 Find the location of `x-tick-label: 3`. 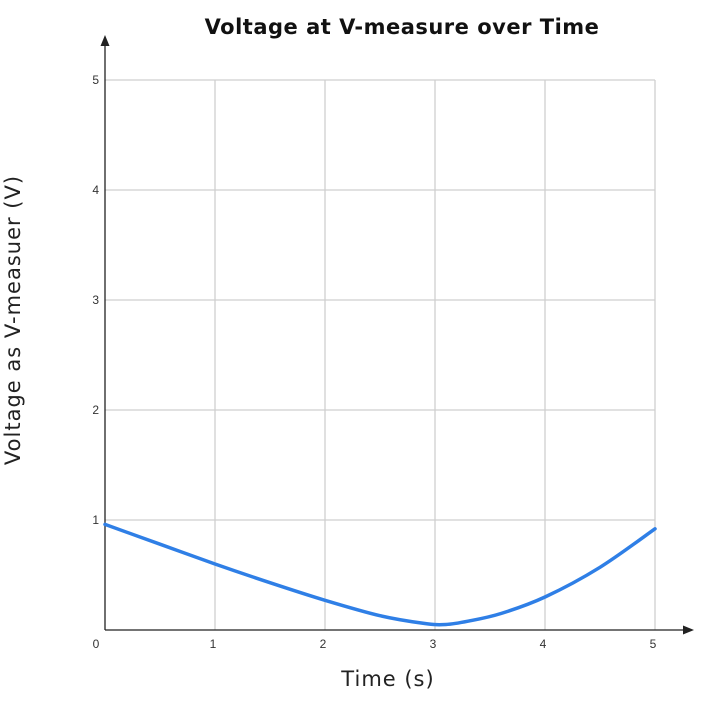

x-tick-label: 3 is located at coordinates (433, 644).